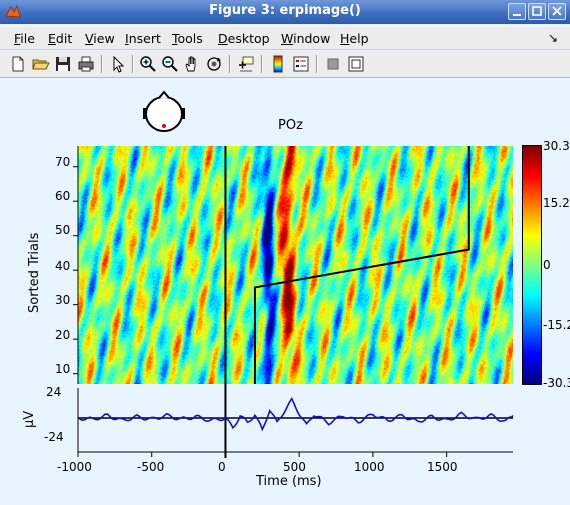 This screenshot has width=570, height=505. I want to click on menu-file: File, so click(24, 38).